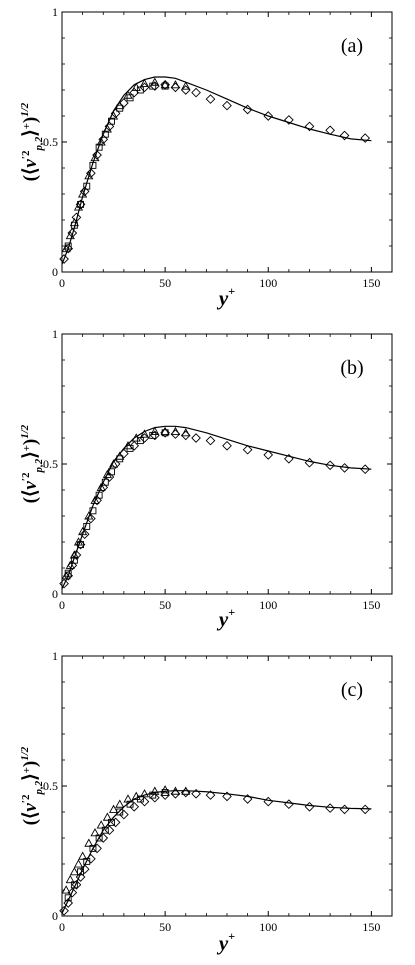  I want to click on y-tick-label: 1, so click(55, 334).